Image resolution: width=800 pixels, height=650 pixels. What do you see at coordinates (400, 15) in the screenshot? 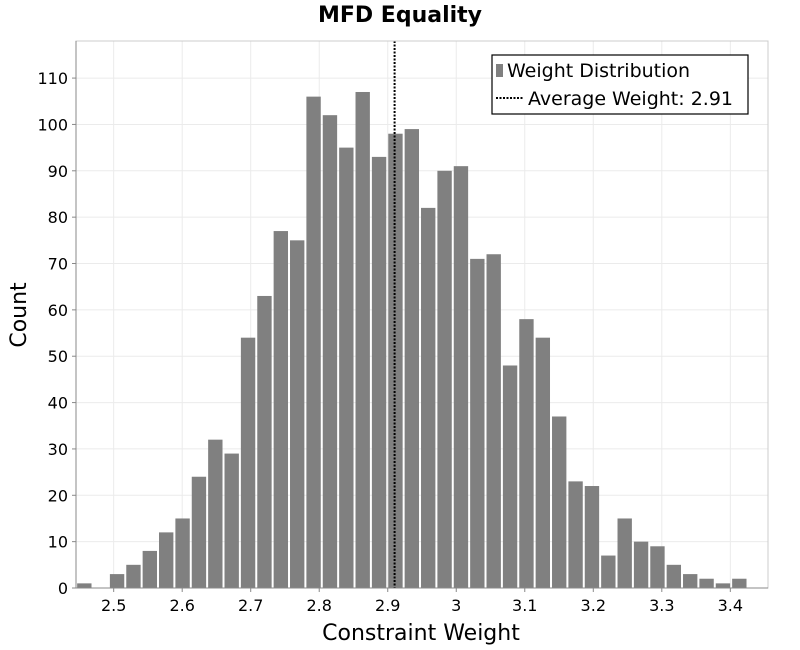
I see `chart-title: MFD Equality` at bounding box center [400, 15].